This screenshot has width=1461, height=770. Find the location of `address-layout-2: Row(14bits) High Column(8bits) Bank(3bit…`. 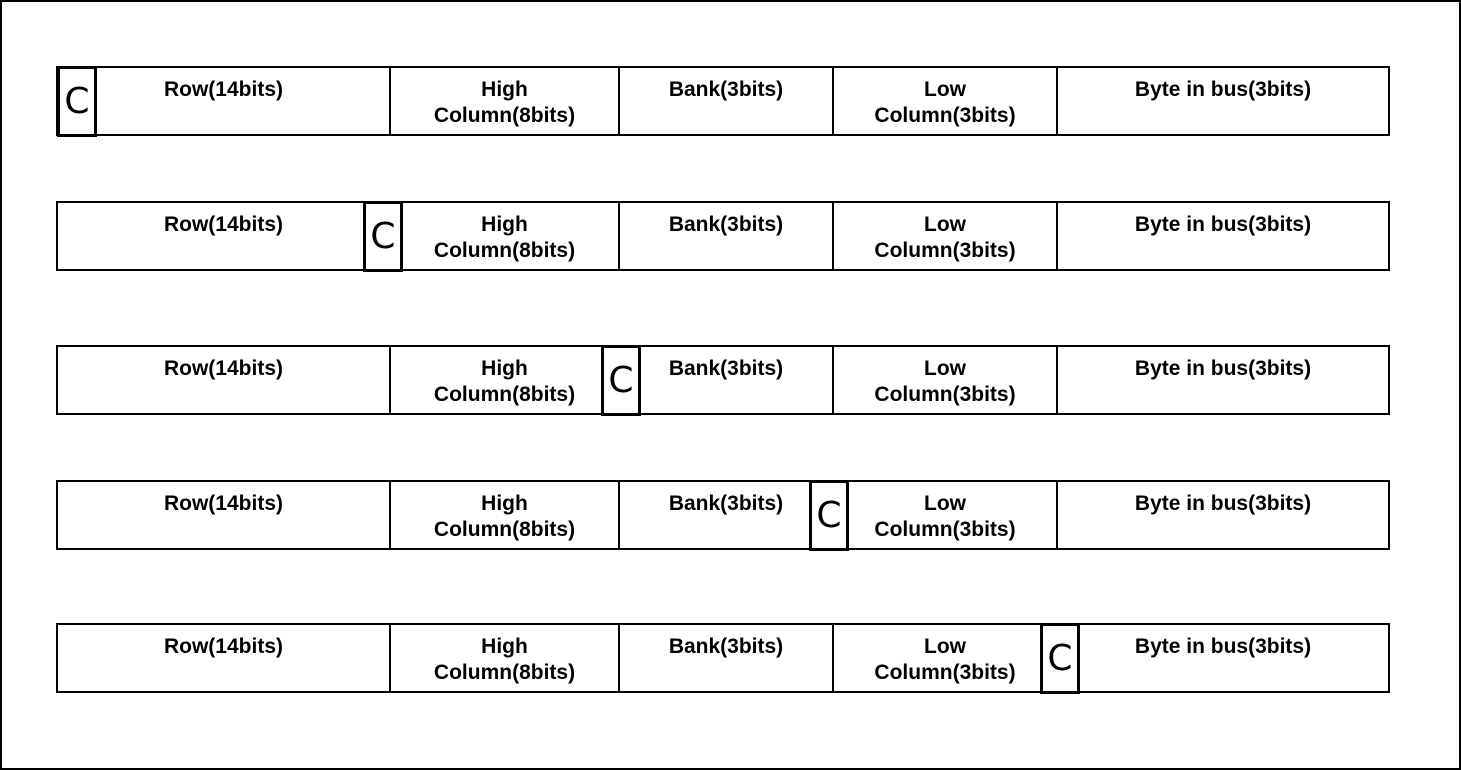

address-layout-2: Row(14bits) High Column(8bits) Bank(3bit… is located at coordinates (723, 236).